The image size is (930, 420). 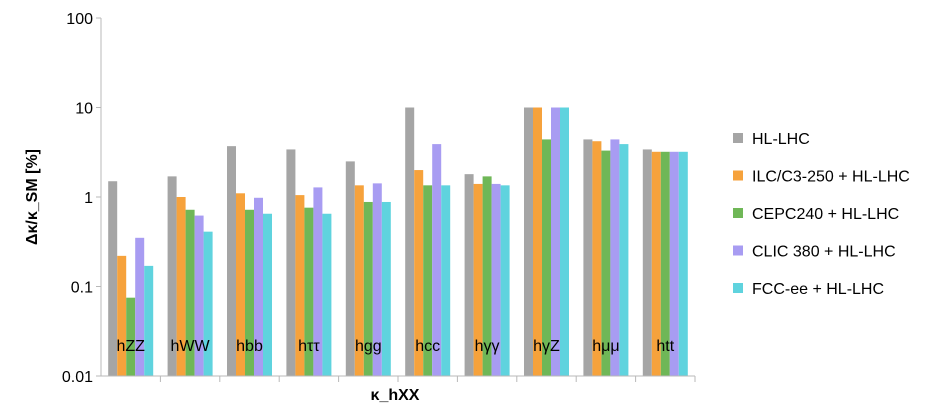 I want to click on x-category-label: hbb, so click(x=249, y=346).